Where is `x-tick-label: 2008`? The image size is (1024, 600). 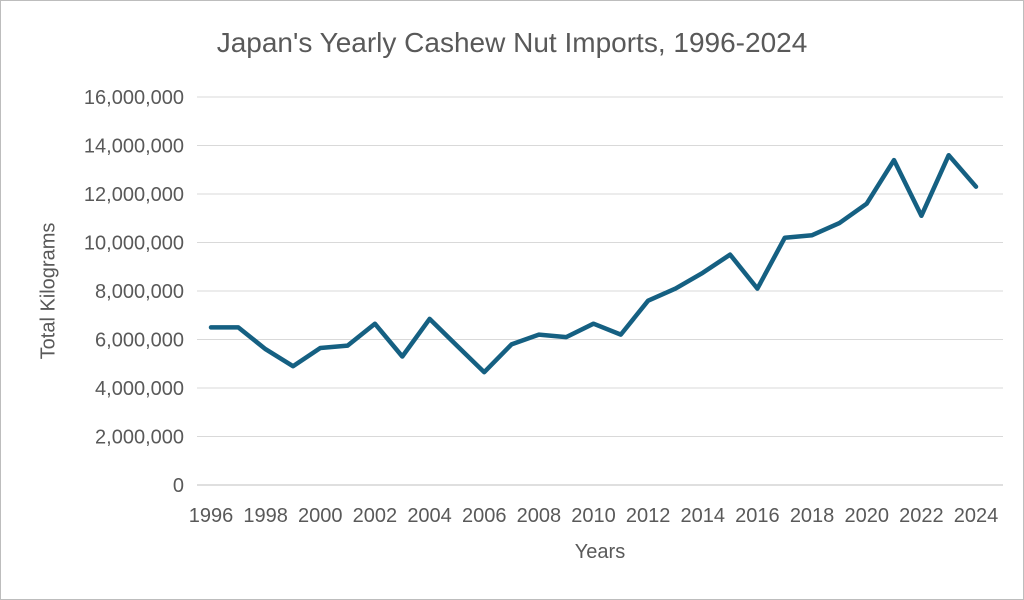
x-tick-label: 2008 is located at coordinates (539, 516).